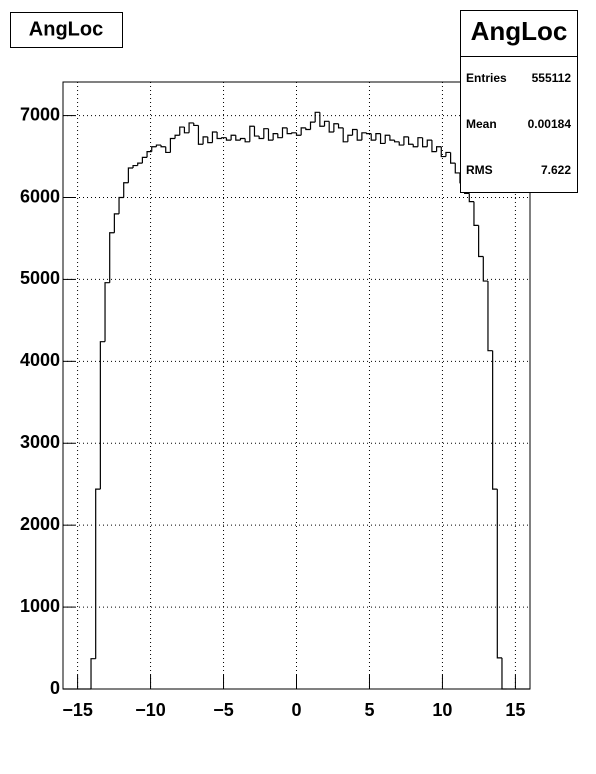 The image size is (596, 774). I want to click on y-tick-label: 7000, so click(40, 114).